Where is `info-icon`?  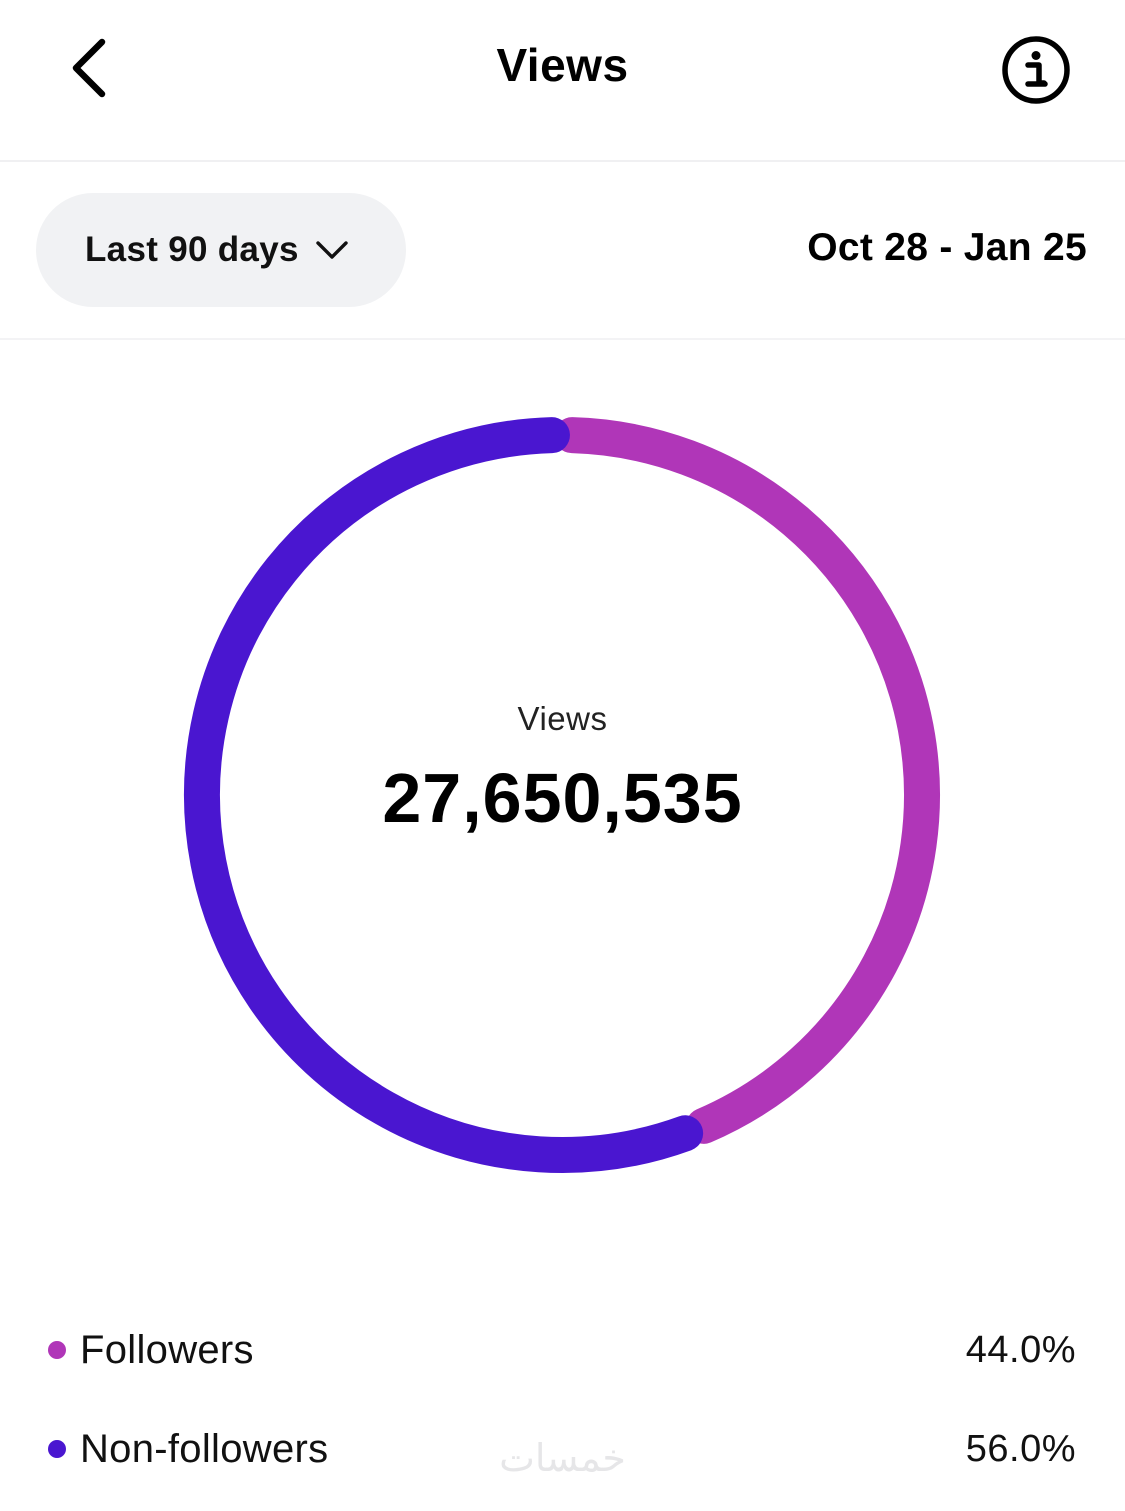
info-icon is located at coordinates (1036, 70).